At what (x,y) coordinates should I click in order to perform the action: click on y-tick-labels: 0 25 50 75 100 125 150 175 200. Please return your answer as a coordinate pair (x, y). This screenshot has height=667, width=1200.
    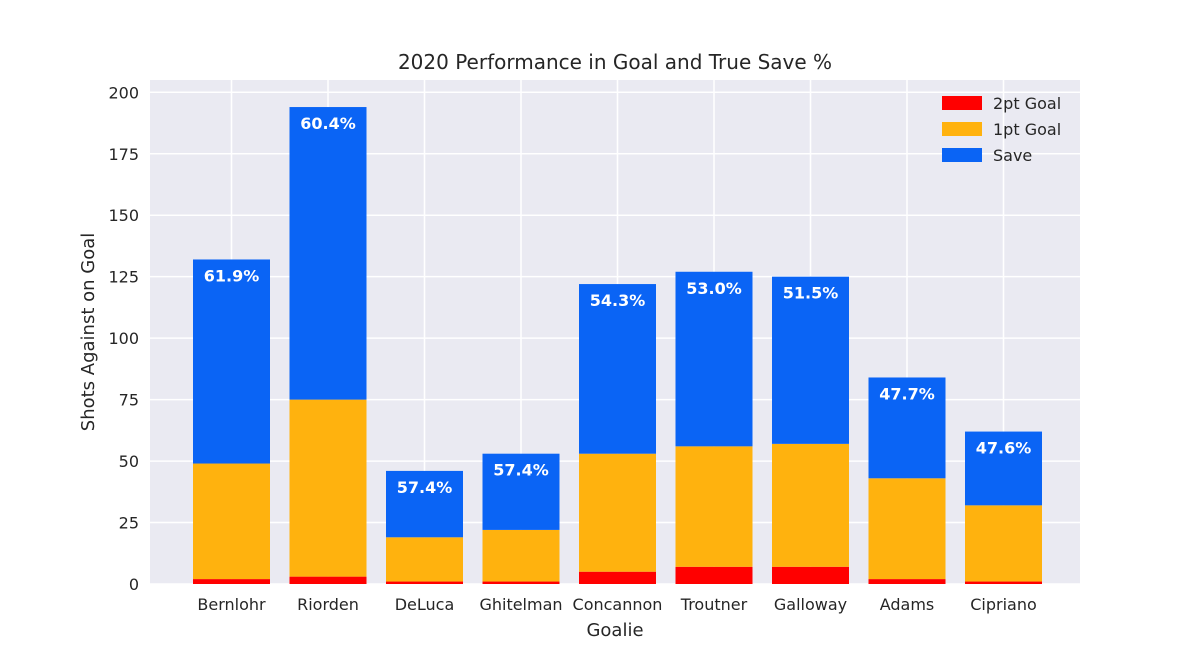
    Looking at the image, I should click on (123, 338).